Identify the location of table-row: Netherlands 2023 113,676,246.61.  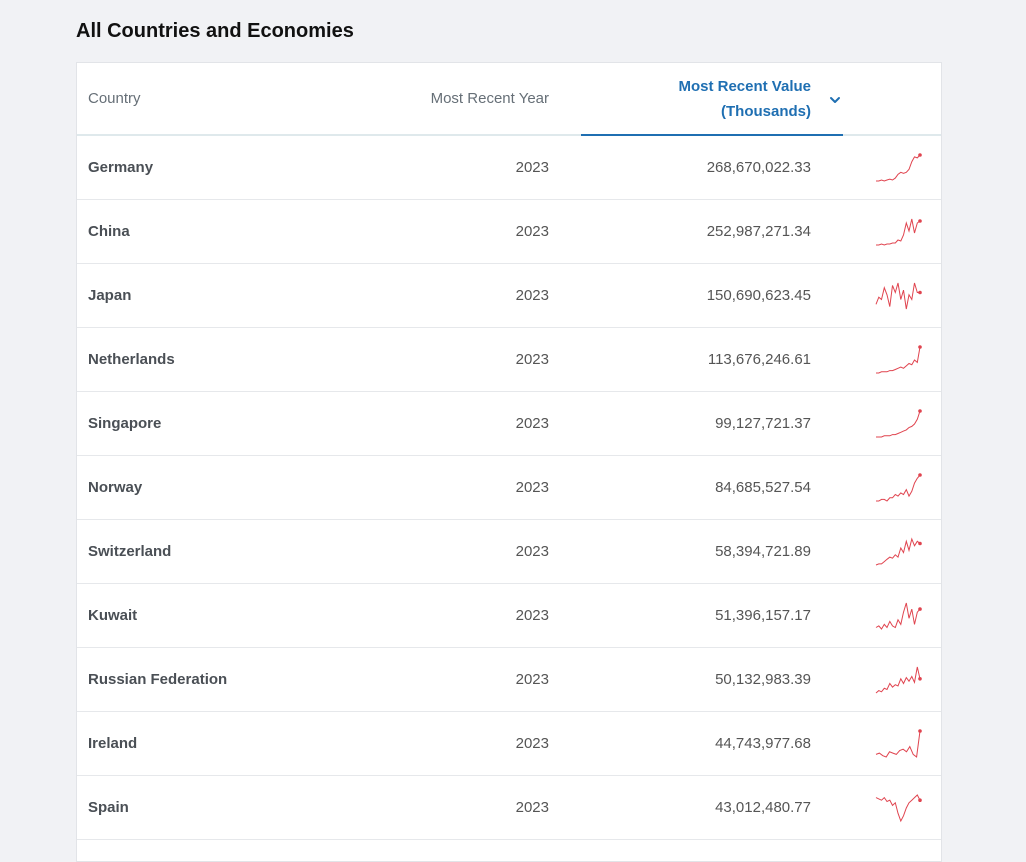
(509, 360).